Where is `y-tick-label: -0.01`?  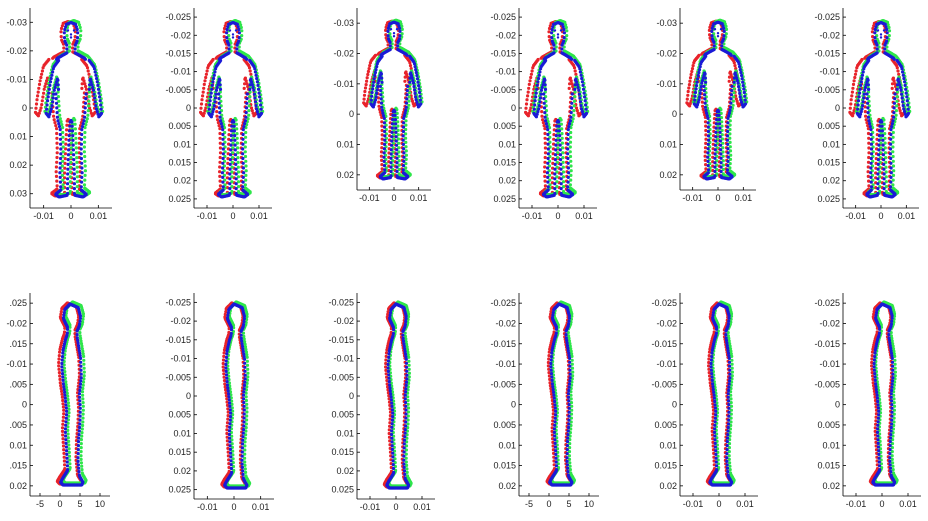
y-tick-label: -0.01 is located at coordinates (16, 79).